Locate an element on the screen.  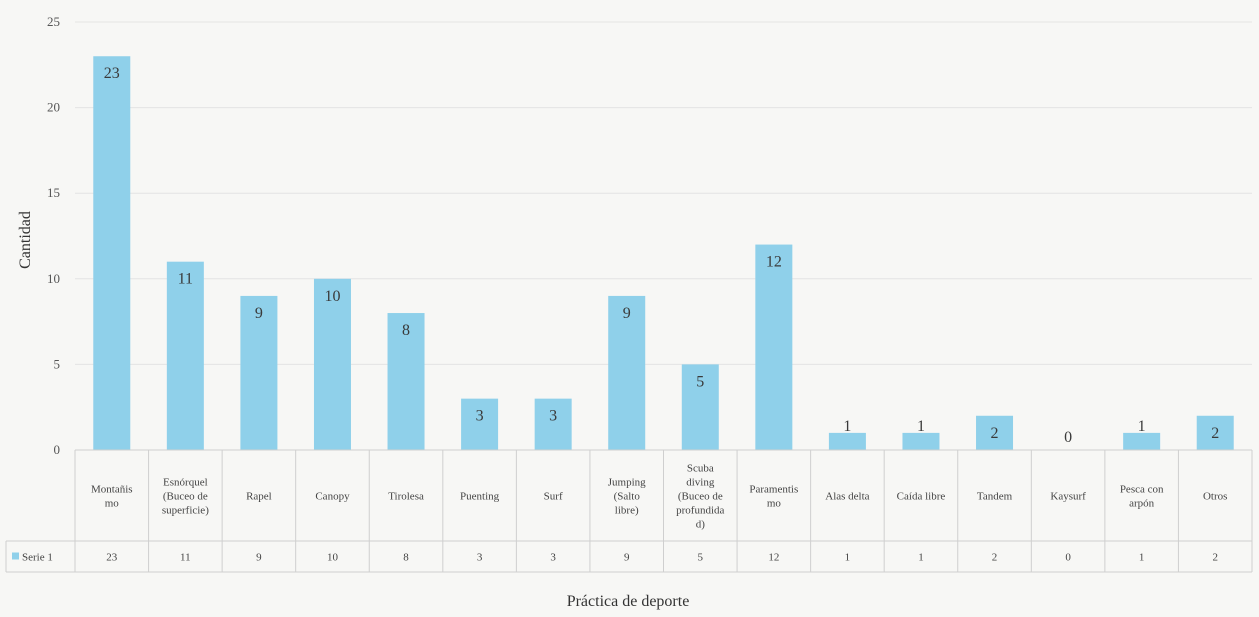
x-category-label: Tandem is located at coordinates (995, 497).